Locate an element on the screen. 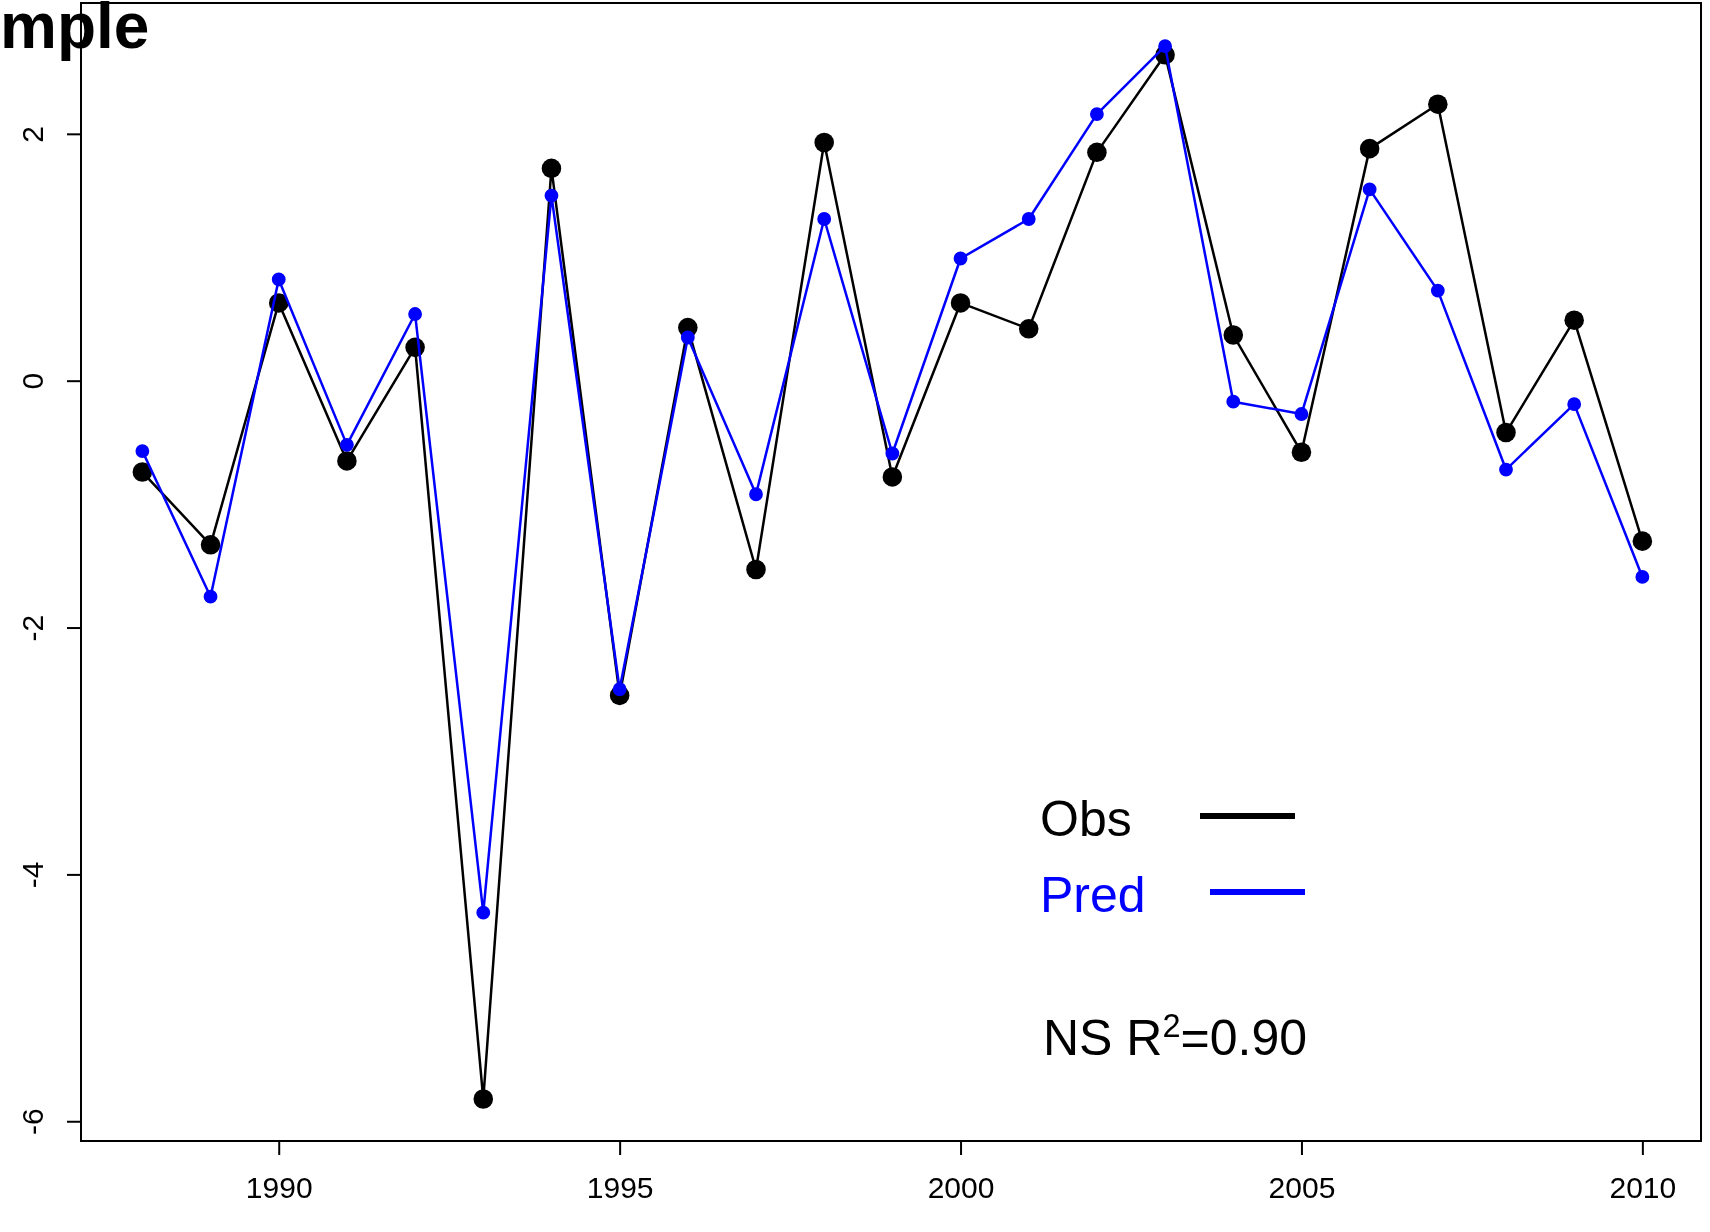 The width and height of the screenshot is (1710, 1232). y-tick-label: 0 is located at coordinates (32, 381).